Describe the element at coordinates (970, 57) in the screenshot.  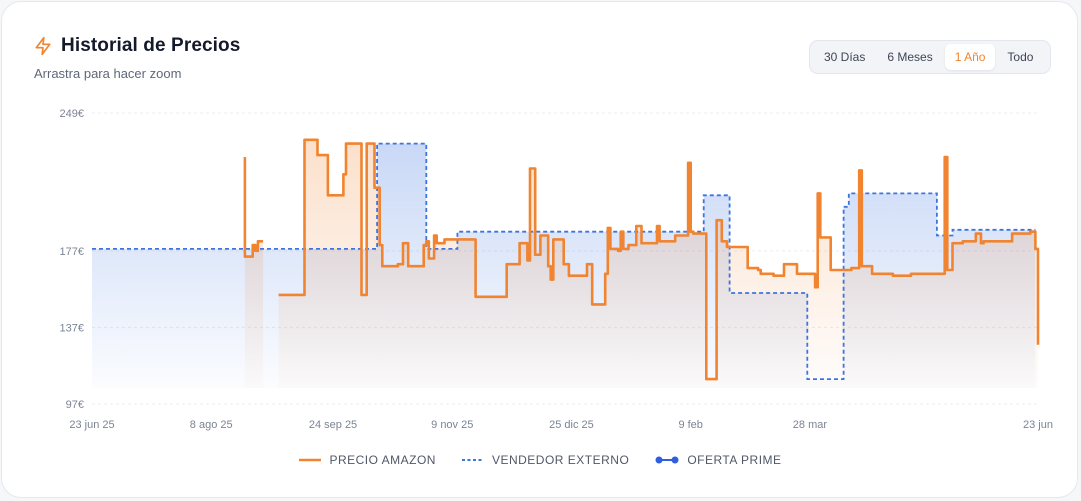
I see `range-1-year-button: 1 Año` at that location.